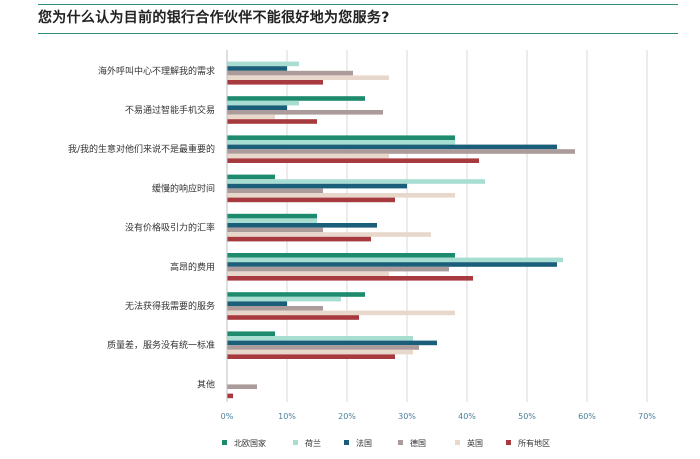  Describe the element at coordinates (156, 71) in the screenshot. I see `category-label: 海外呼叫中心不理解我的需求` at that location.